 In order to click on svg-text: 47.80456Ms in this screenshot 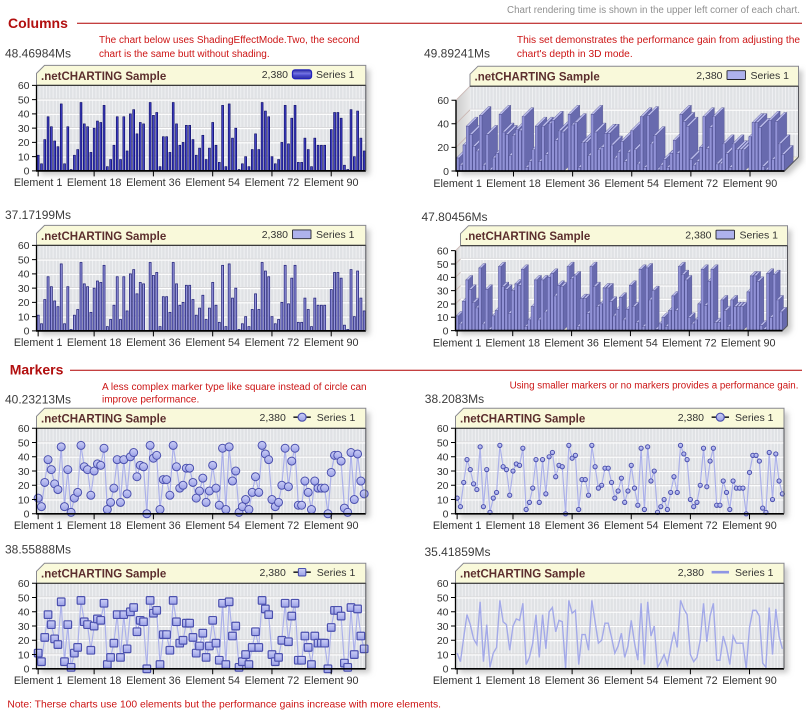, I will do `click(455, 217)`.